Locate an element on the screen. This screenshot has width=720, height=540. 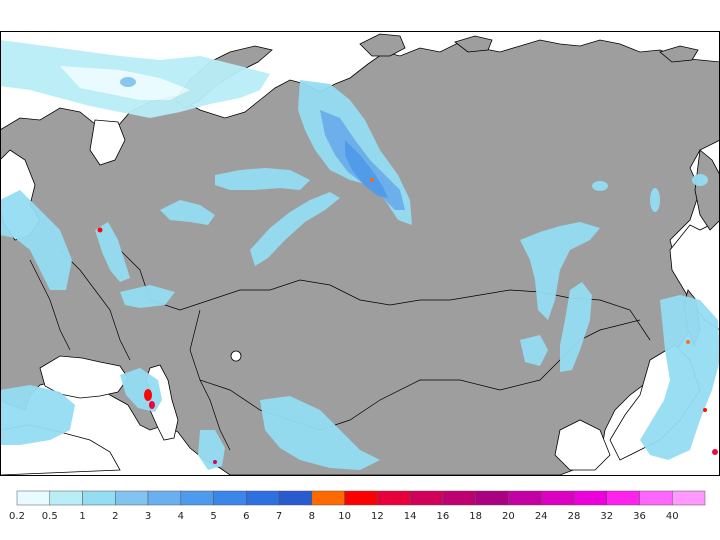
legend-label: 36 is located at coordinates (639, 516).